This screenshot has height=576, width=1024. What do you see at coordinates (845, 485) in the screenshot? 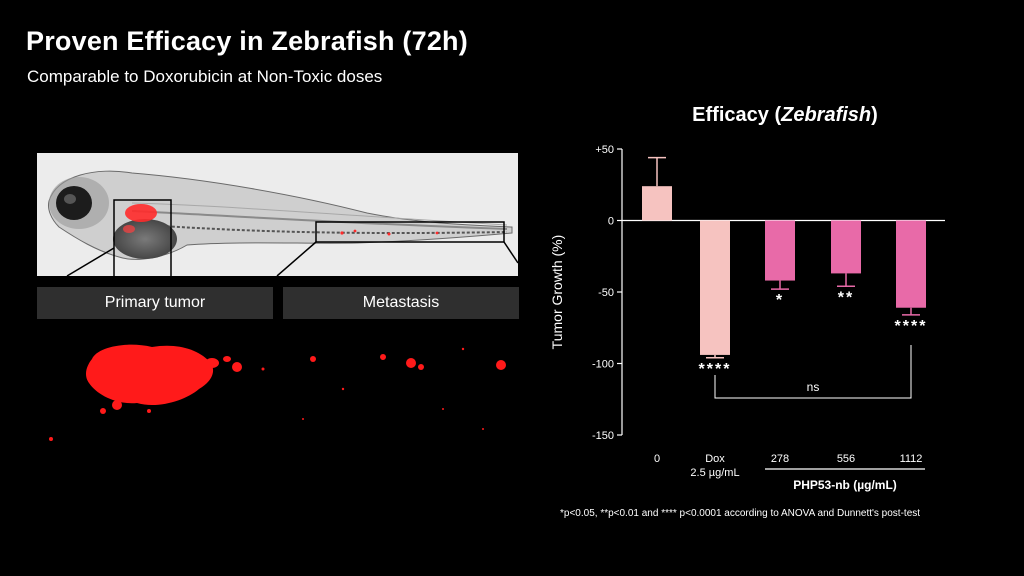
I see `group-label: PHP53-nb (µg/mL)` at bounding box center [845, 485].